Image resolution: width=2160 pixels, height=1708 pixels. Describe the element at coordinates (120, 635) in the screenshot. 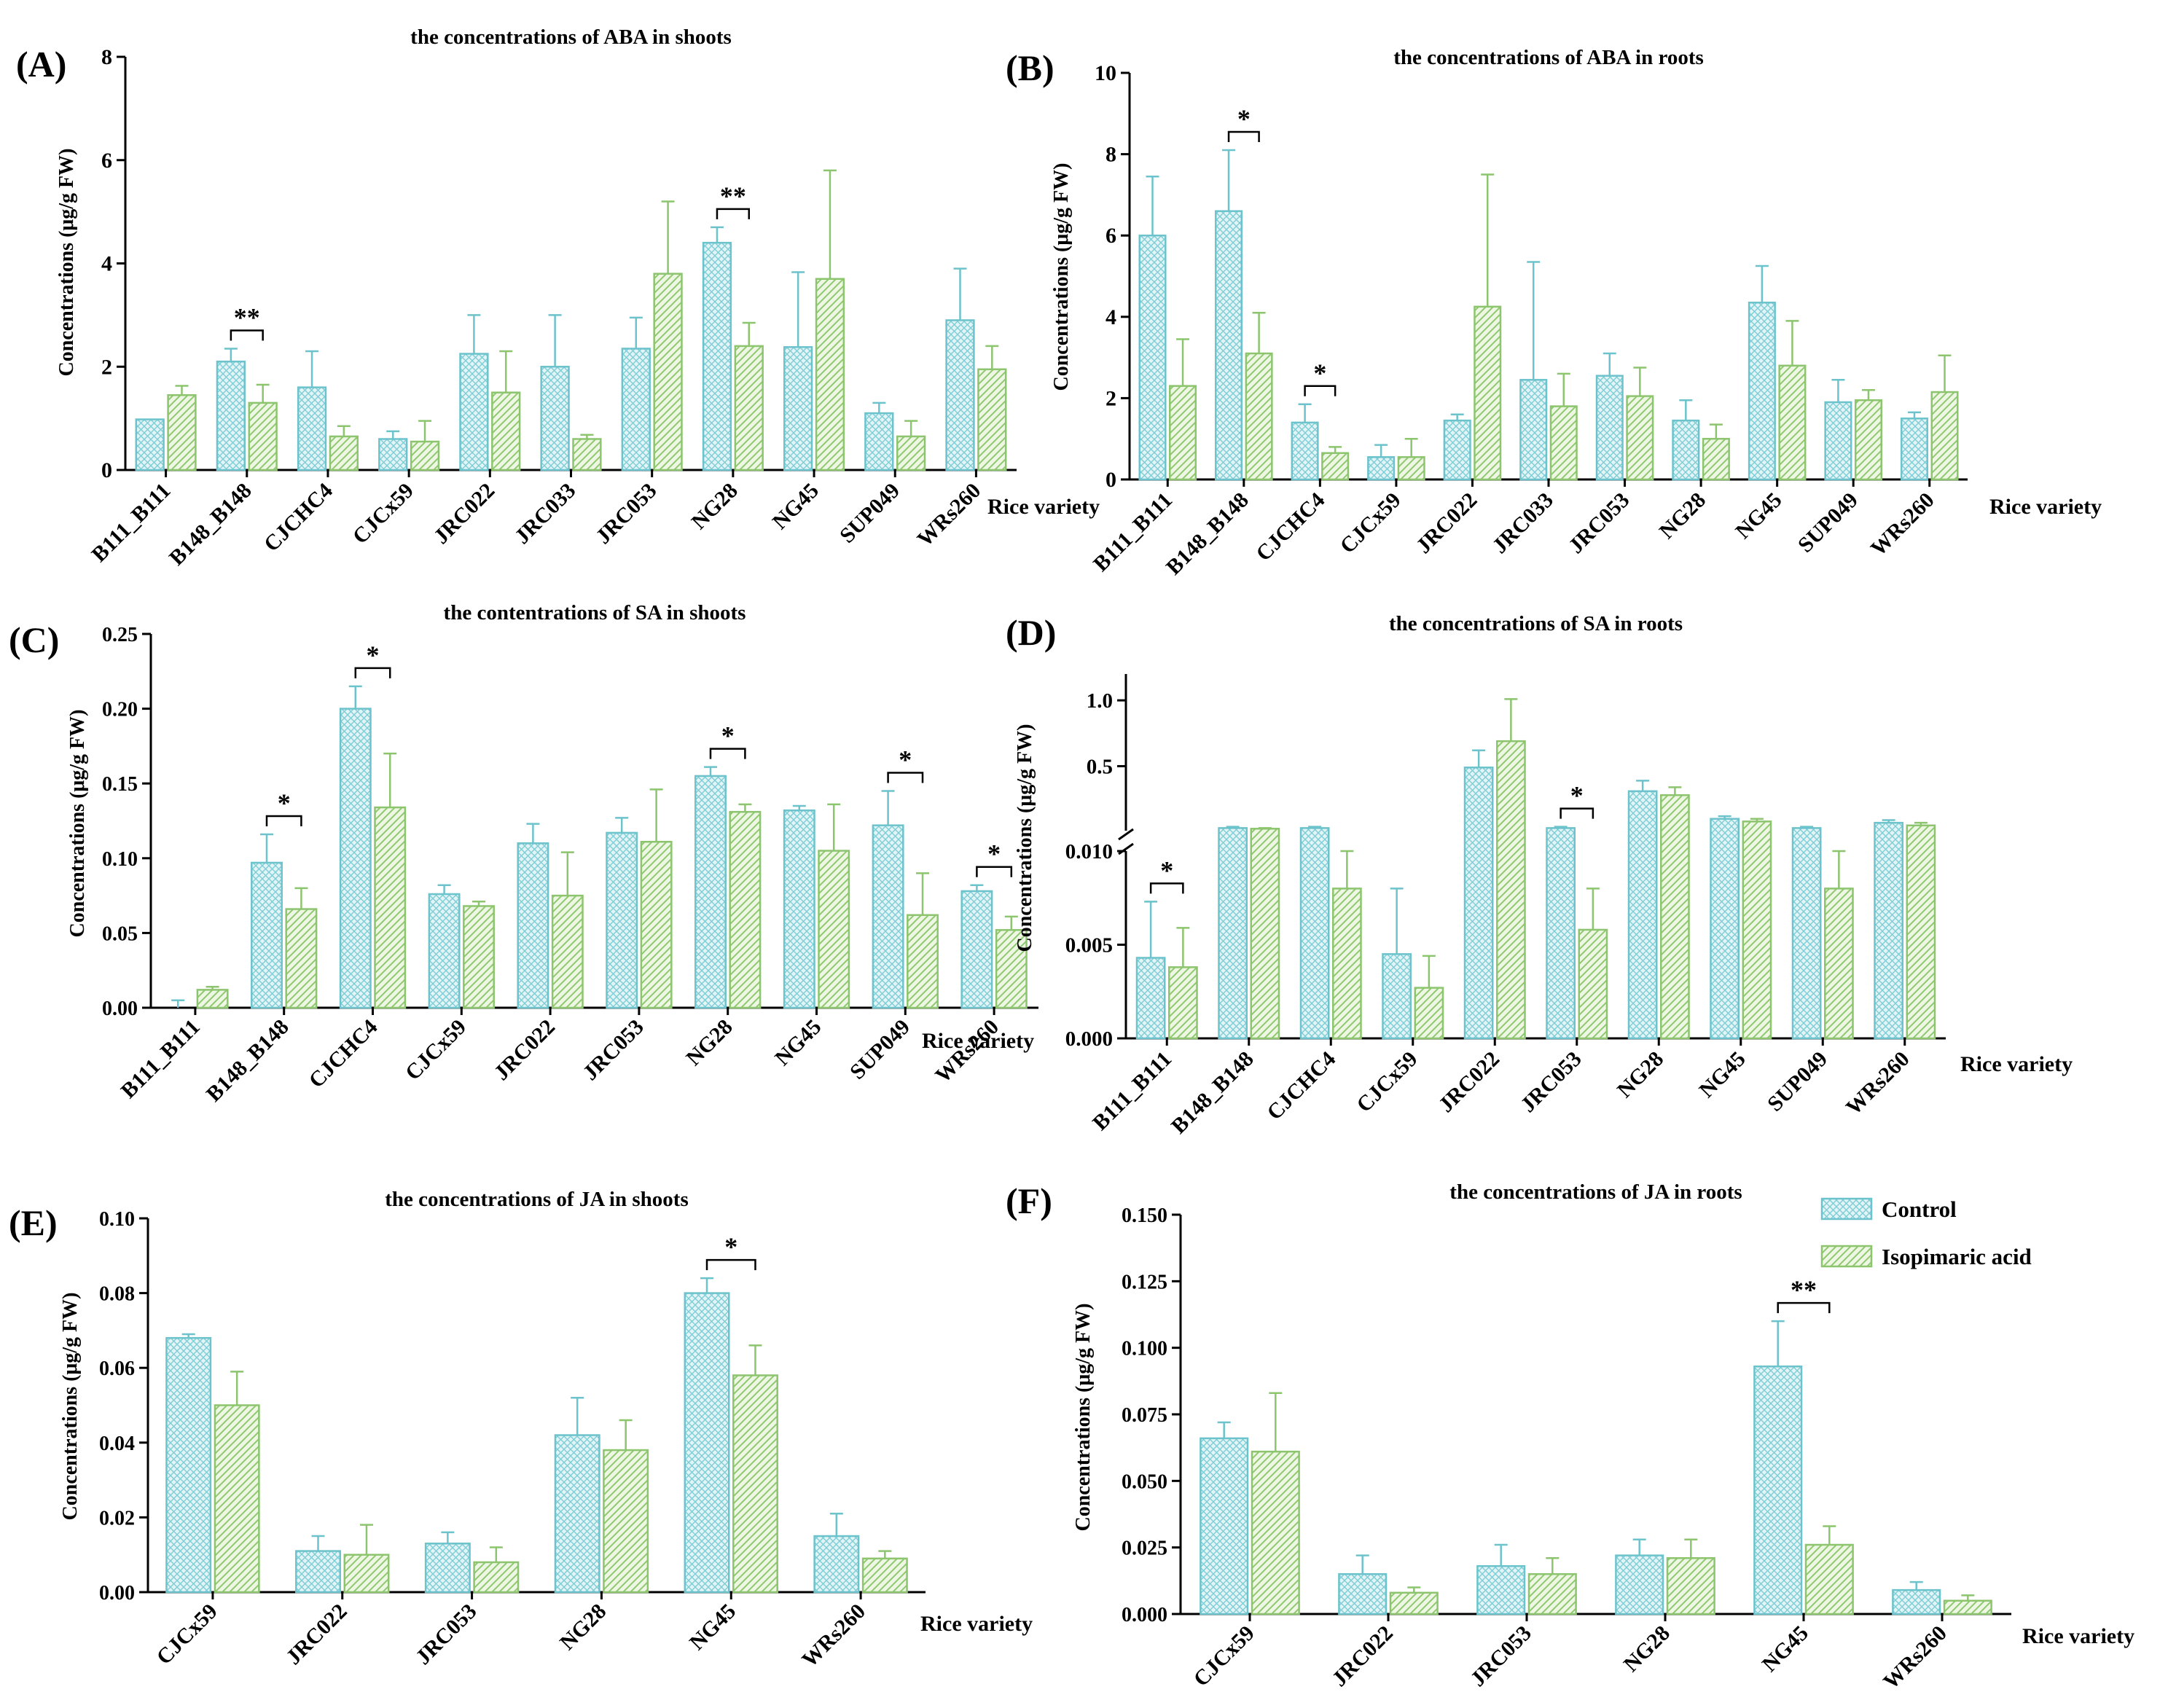

I see `y-tick-label: 0.25` at that location.